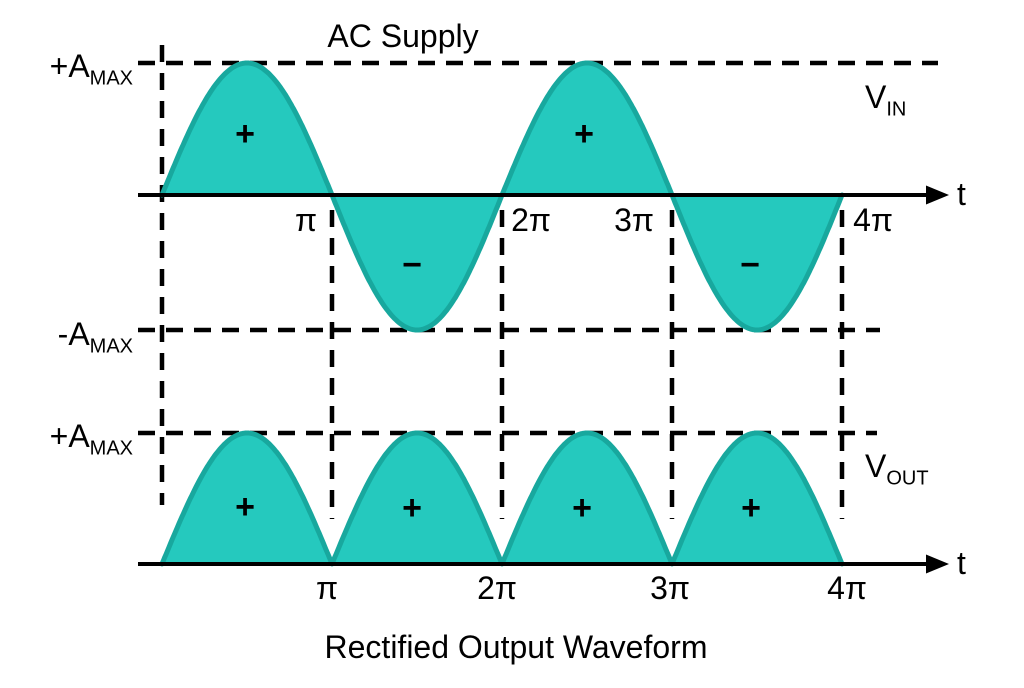  What do you see at coordinates (531, 220) in the screenshot?
I see `tick-2pi-top: 2π` at bounding box center [531, 220].